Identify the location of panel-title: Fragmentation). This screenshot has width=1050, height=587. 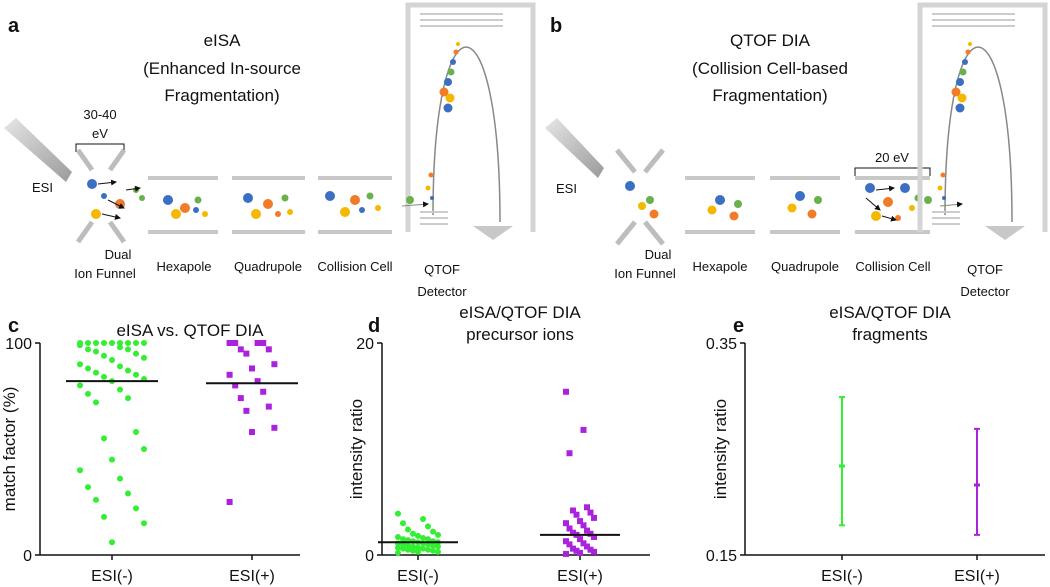
(221, 95).